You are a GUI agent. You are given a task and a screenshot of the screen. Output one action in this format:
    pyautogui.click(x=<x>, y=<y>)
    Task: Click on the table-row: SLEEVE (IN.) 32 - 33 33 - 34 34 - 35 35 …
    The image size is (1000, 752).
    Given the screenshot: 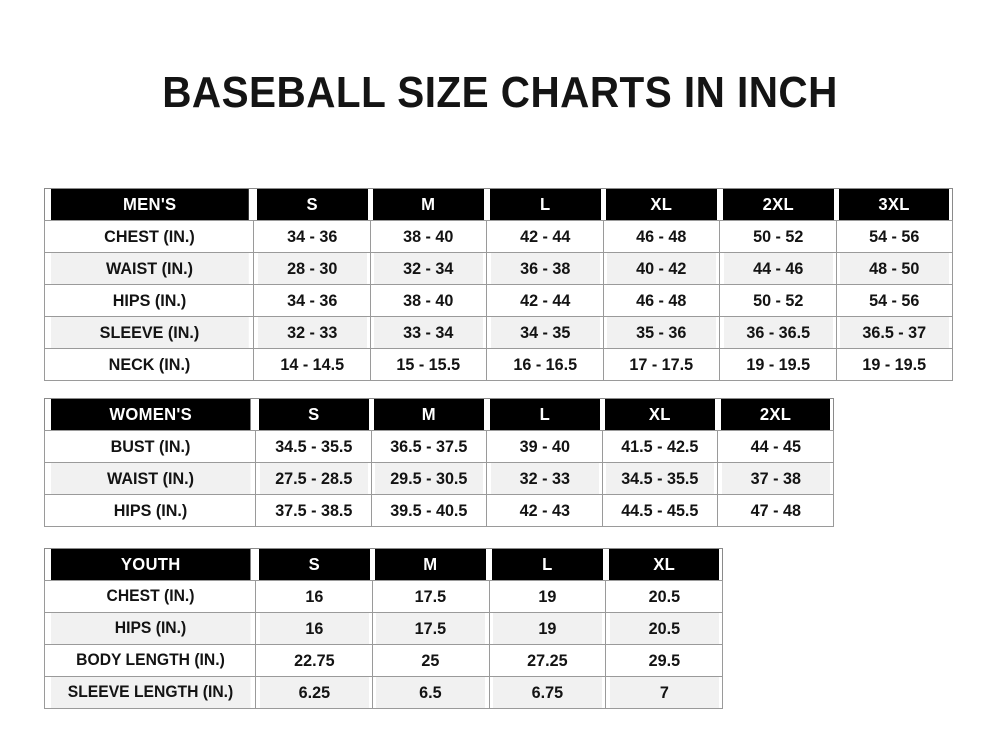 What is the action you would take?
    pyautogui.click(x=499, y=332)
    